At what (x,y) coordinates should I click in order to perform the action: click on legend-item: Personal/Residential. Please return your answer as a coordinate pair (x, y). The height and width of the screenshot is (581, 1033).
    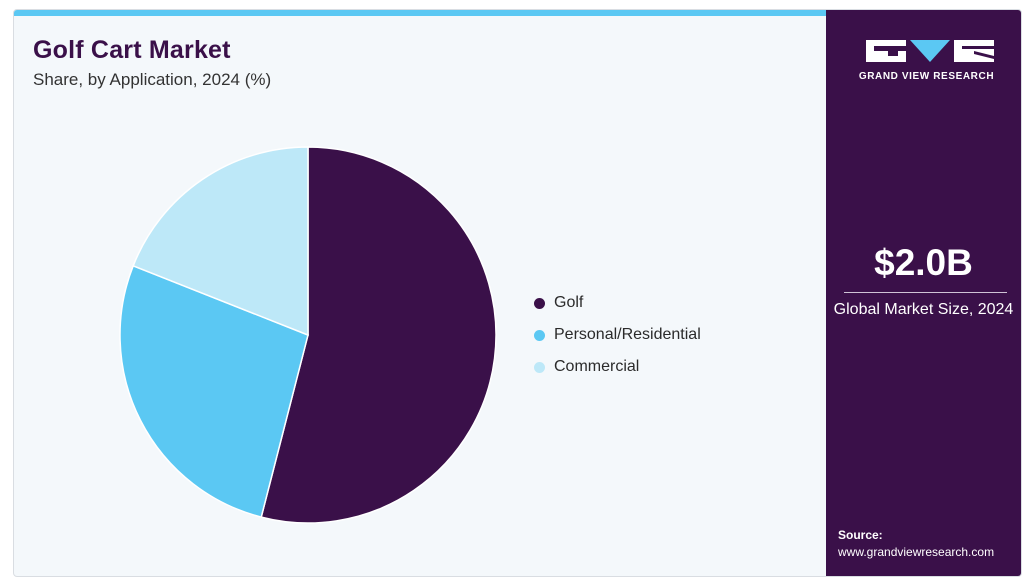
    Looking at the image, I should click on (617, 340).